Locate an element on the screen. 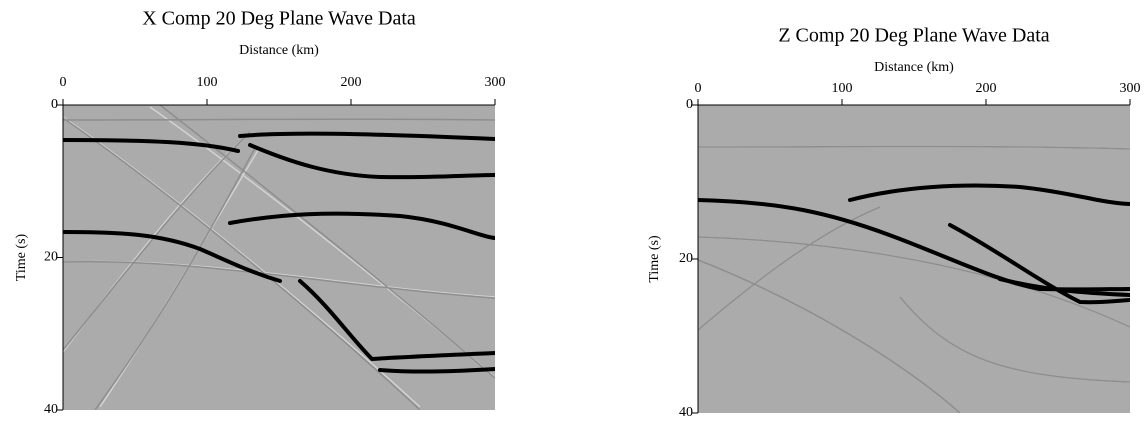 The height and width of the screenshot is (422, 1148). chart-title: X Comp 20 Deg Plane Wave Data is located at coordinates (279, 19).